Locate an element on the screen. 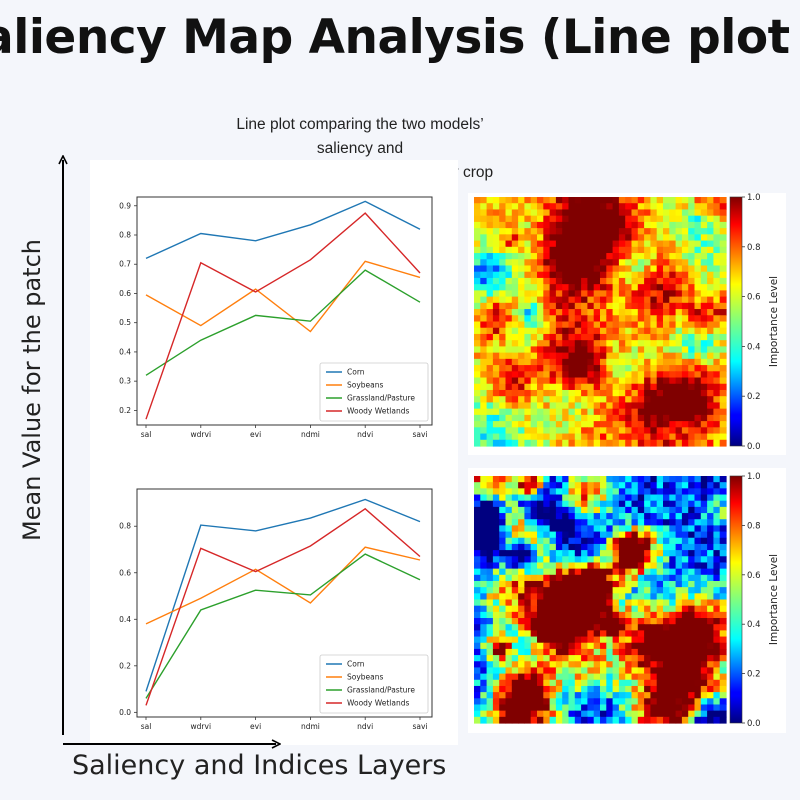 The height and width of the screenshot is (800, 800). series-line-soybeans is located at coordinates (283, 296).